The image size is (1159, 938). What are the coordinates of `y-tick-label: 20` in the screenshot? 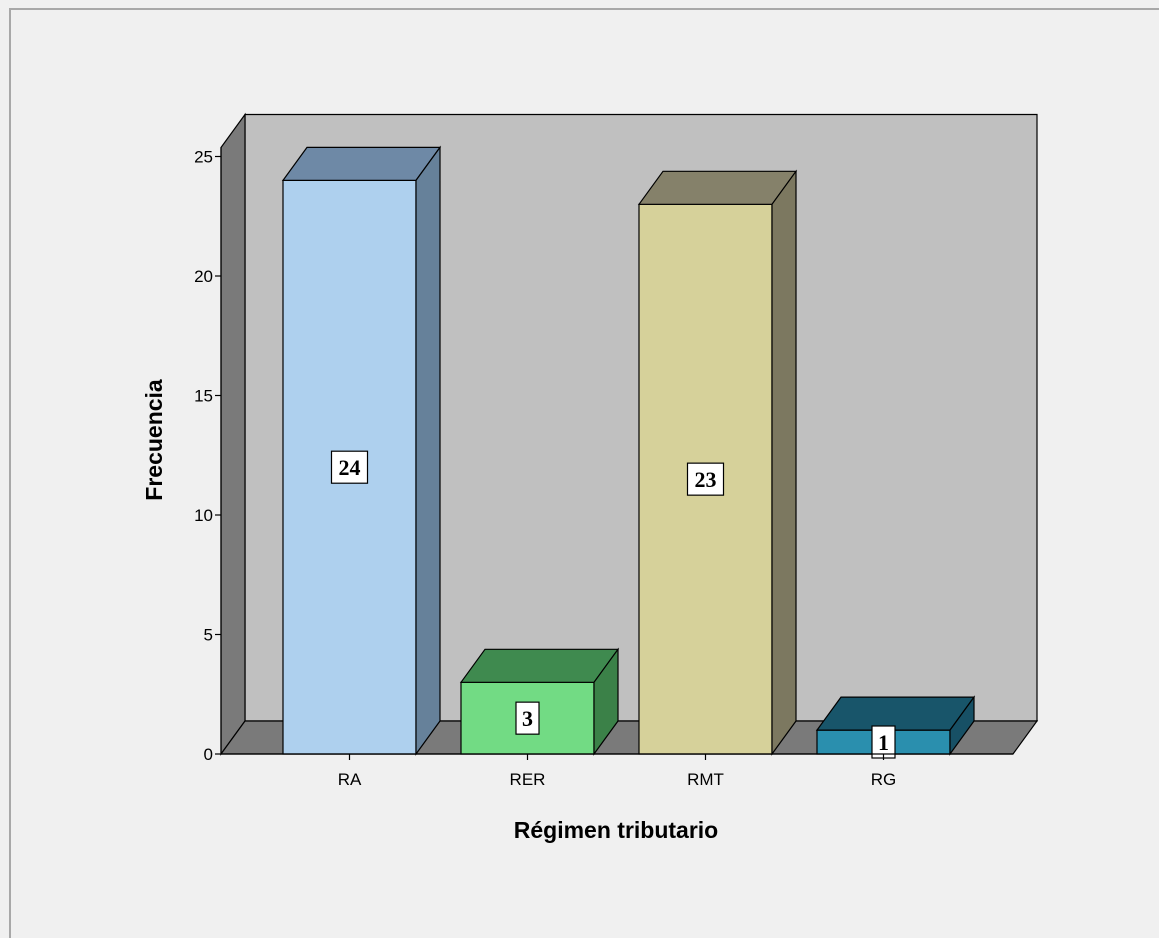 It's located at (203, 276).